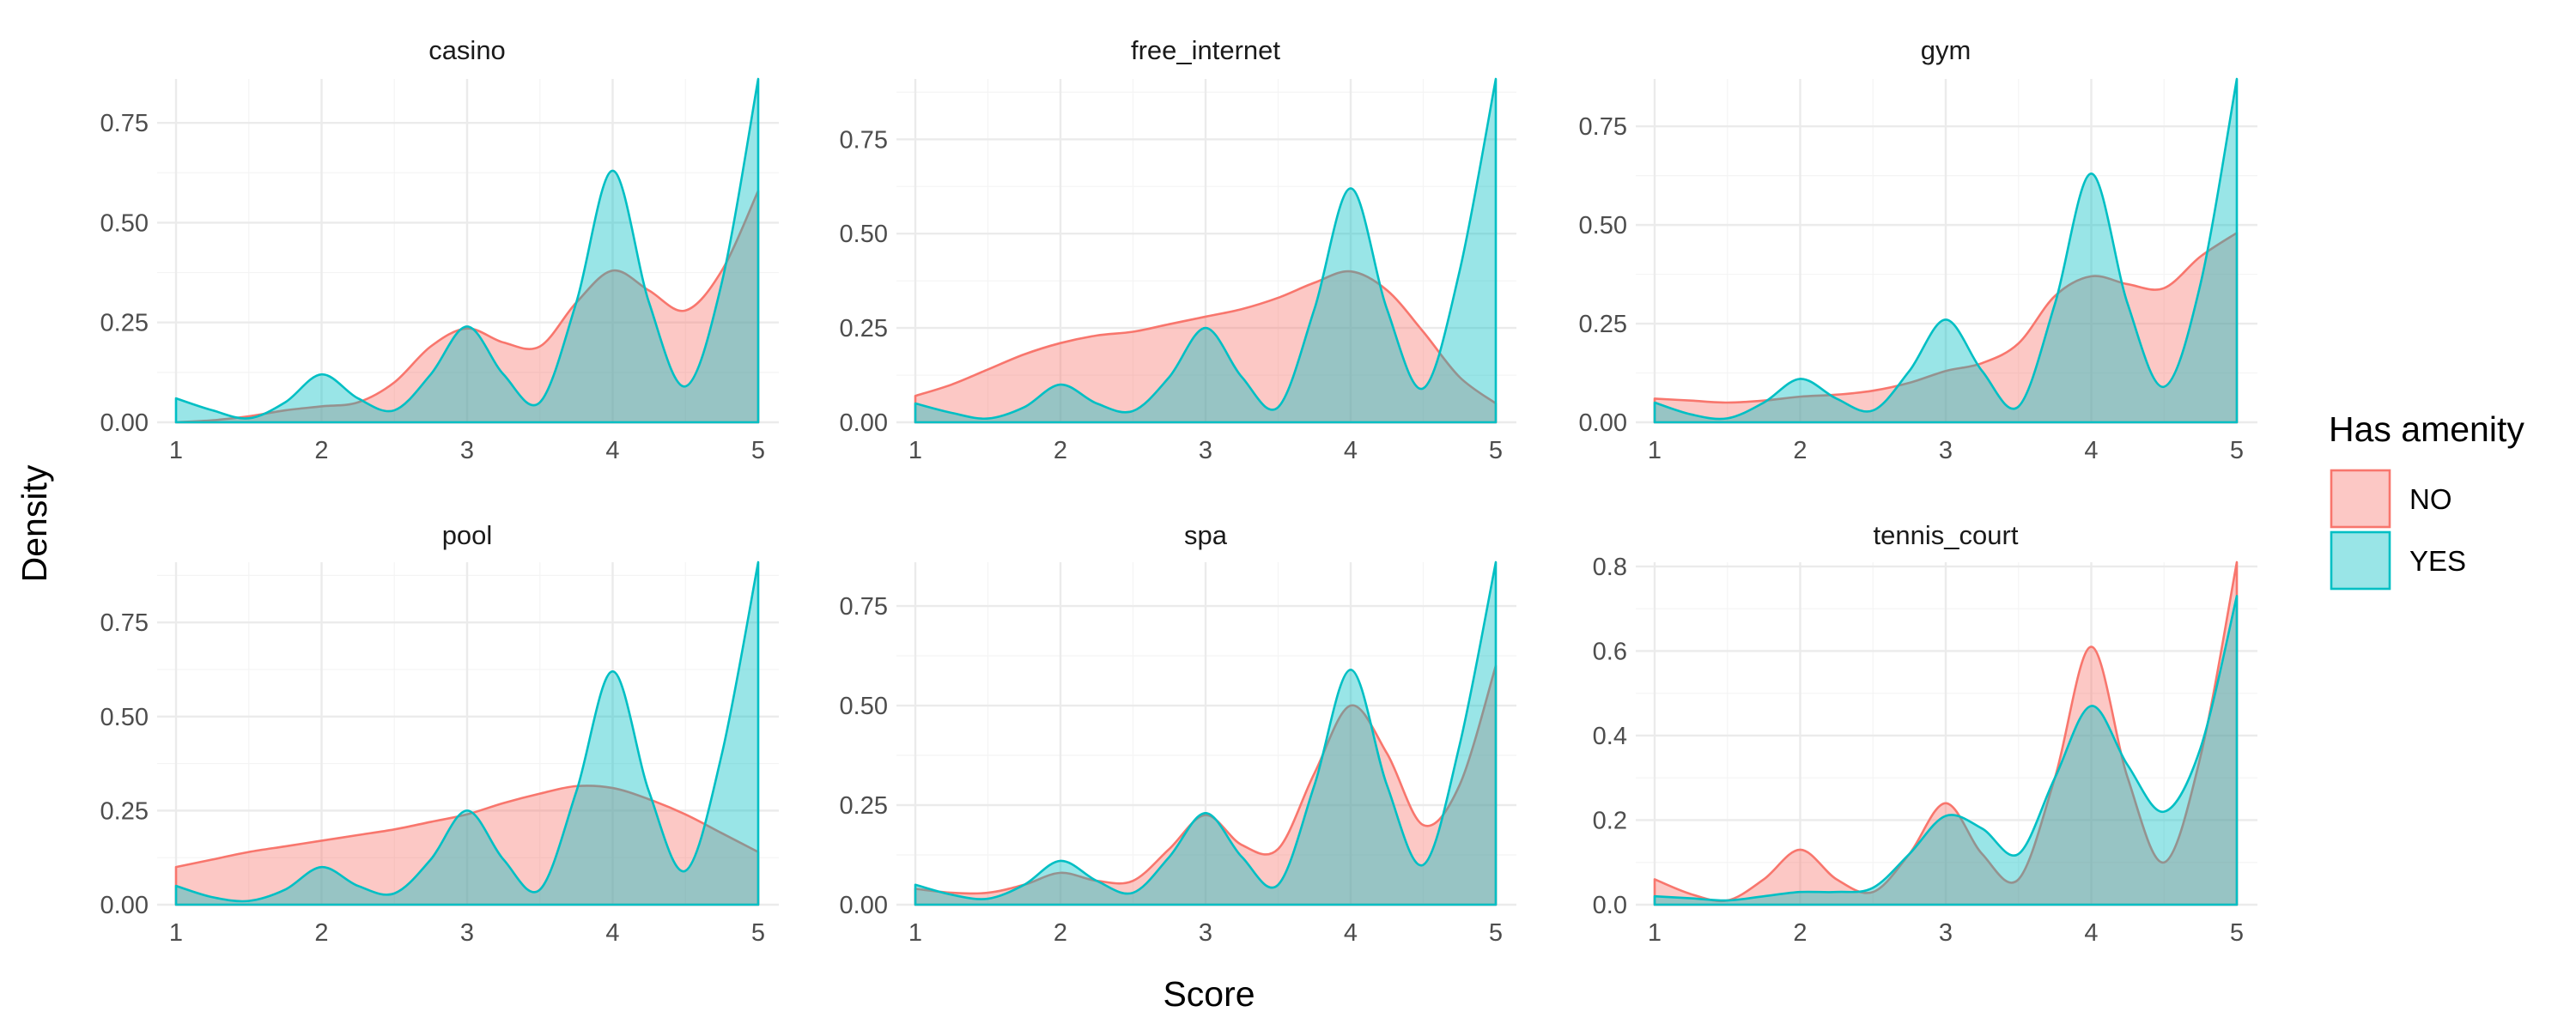 The height and width of the screenshot is (1030, 2576). I want to click on facet-panel-pool: pool 0.00 0.25 0.50 0.75 1 2 3 4 5, so click(440, 733).